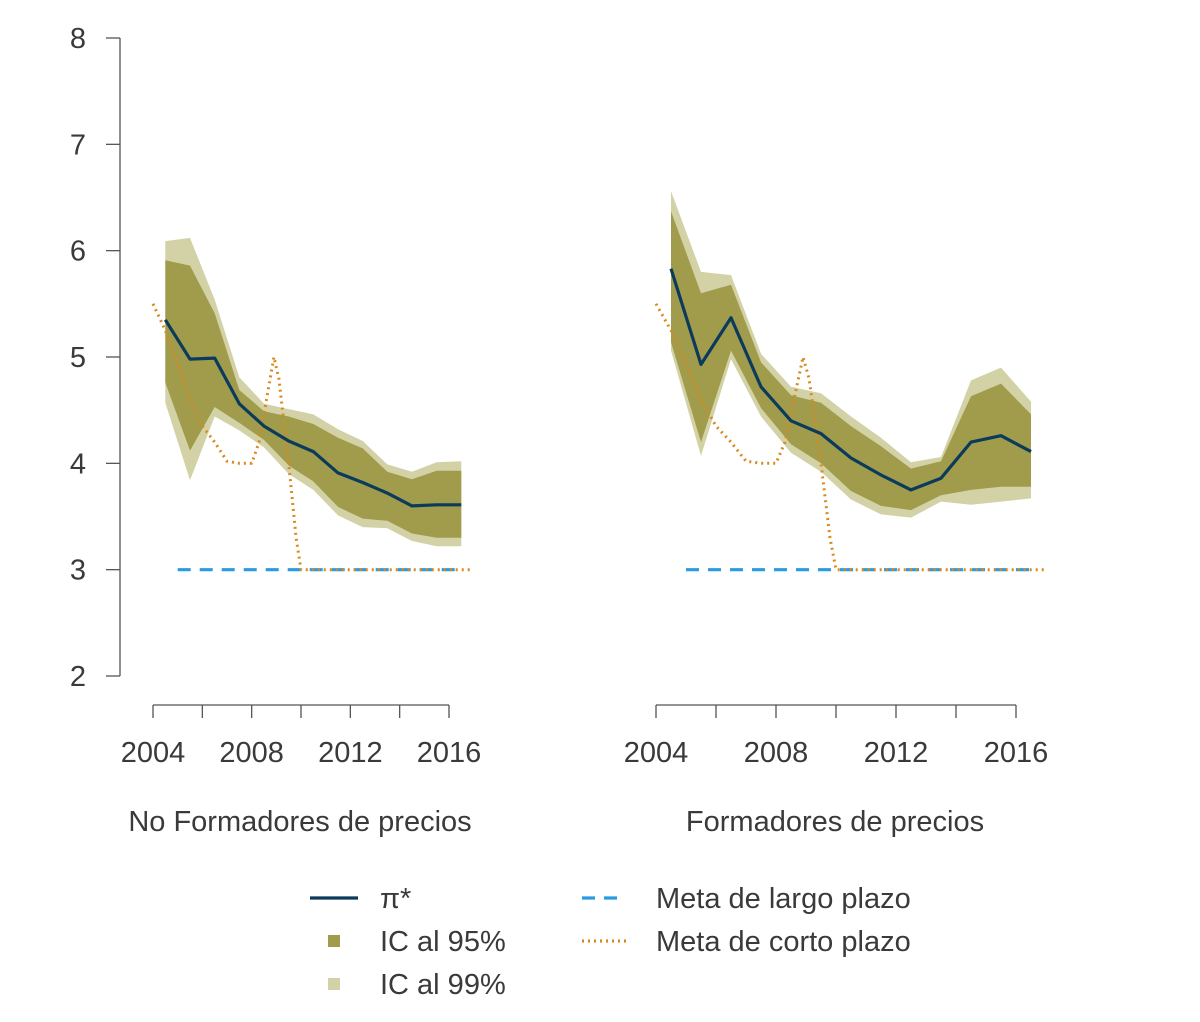  What do you see at coordinates (783, 899) in the screenshot?
I see `legend-label-long_term_goal: Meta de largo plazo` at bounding box center [783, 899].